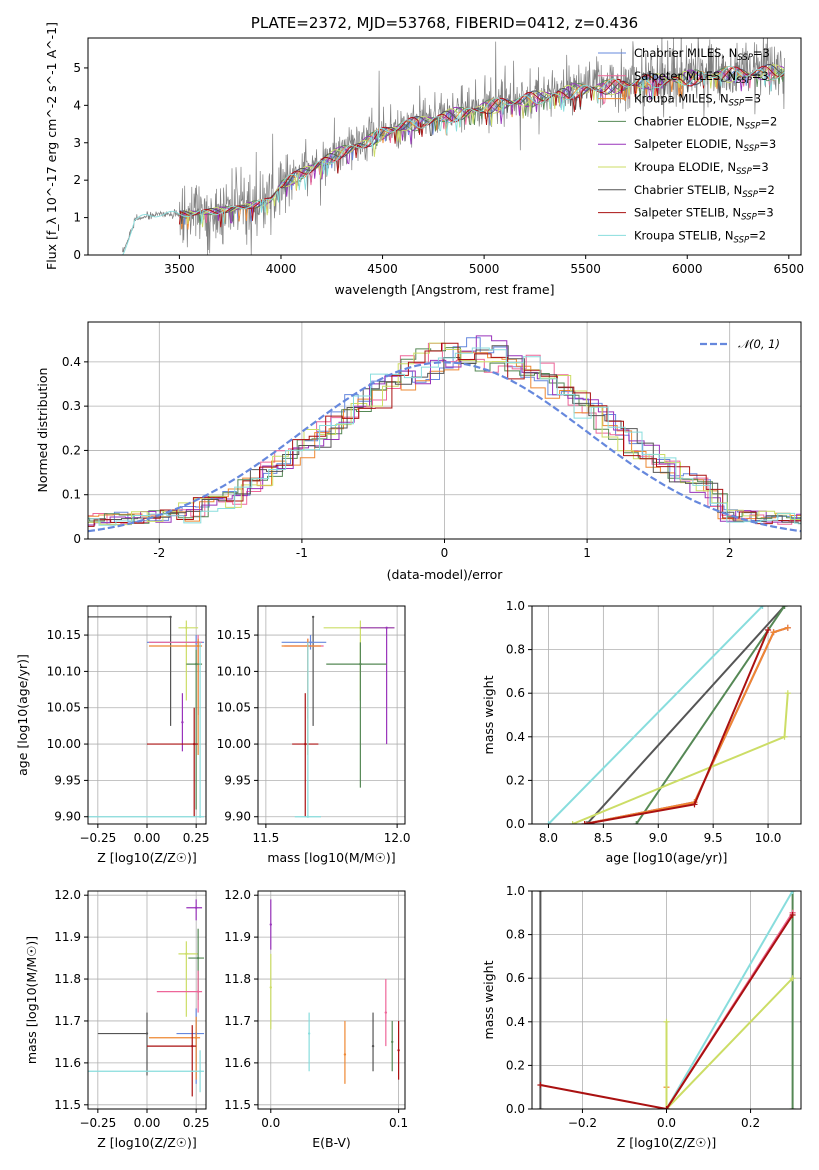 The width and height of the screenshot is (819, 1170). What do you see at coordinates (234, 671) in the screenshot?
I see `y-tick-label: 10.10` at bounding box center [234, 671].